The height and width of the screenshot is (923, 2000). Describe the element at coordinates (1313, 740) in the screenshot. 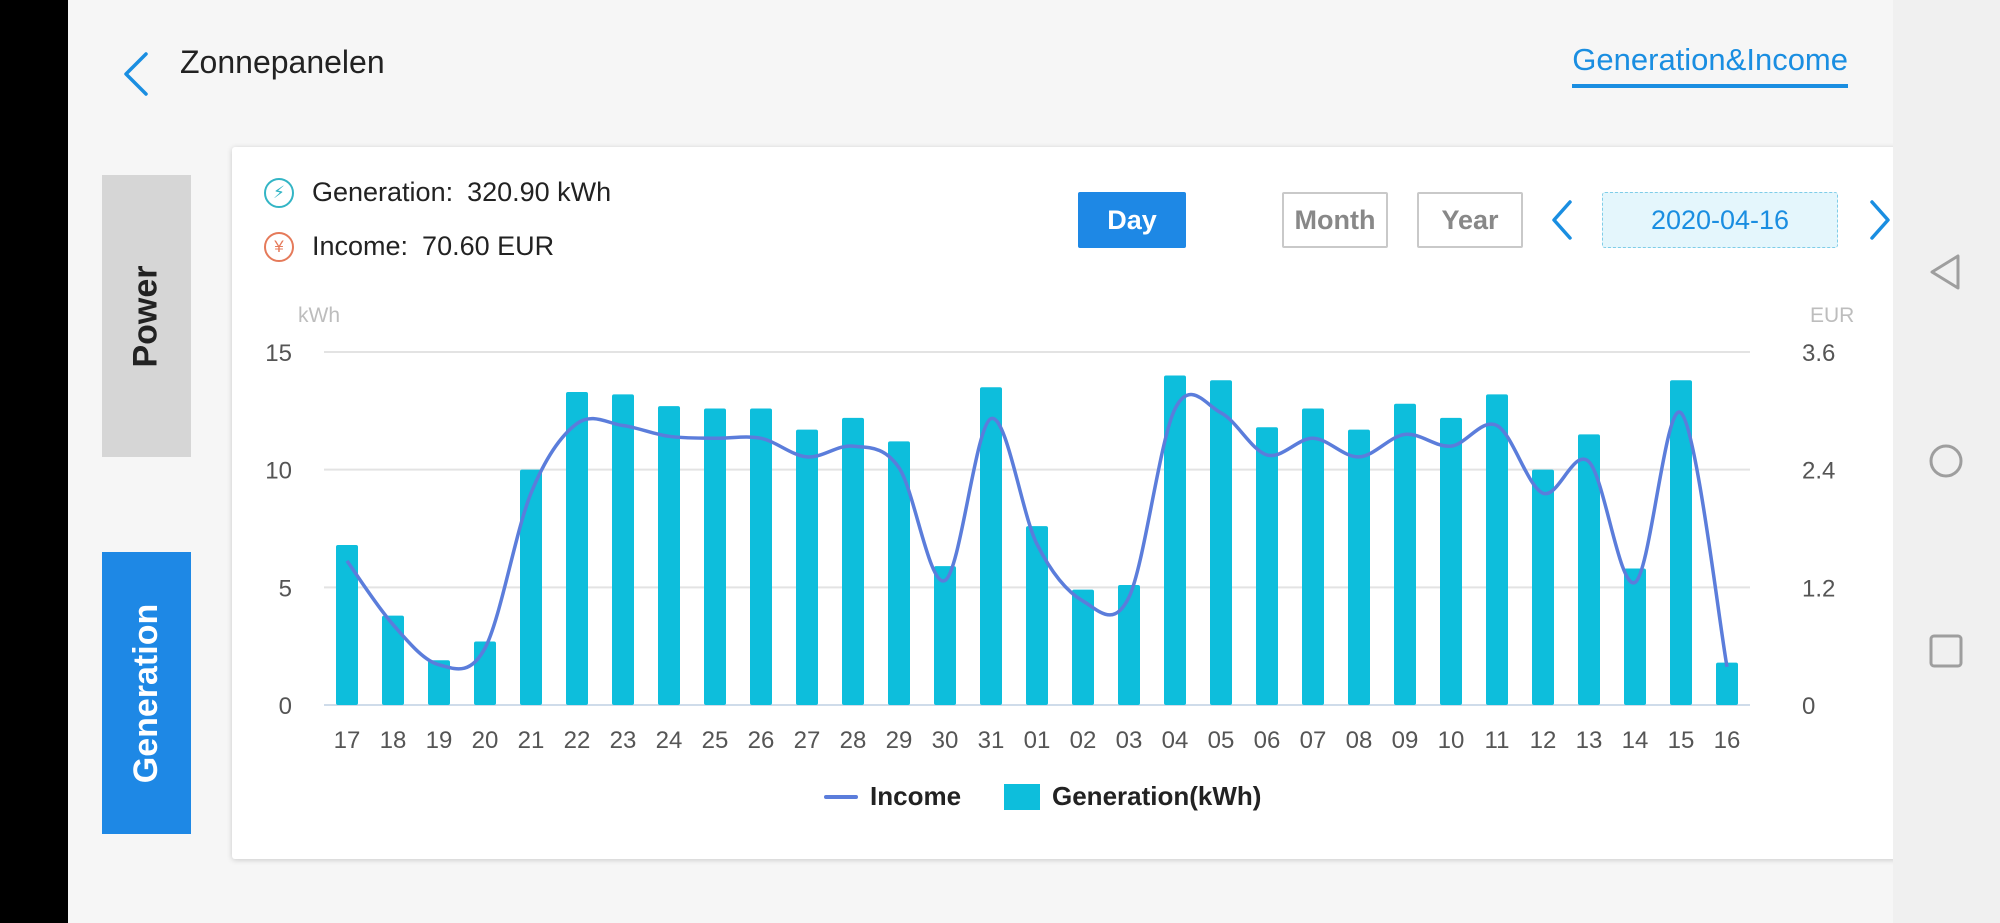

I see `x-tick-label: 07` at that location.